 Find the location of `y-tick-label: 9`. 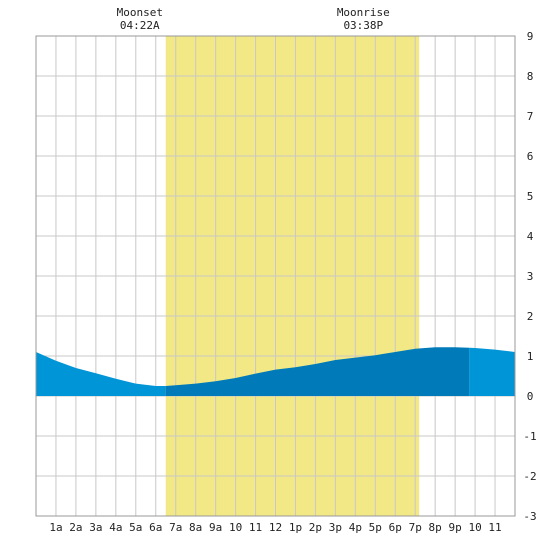

y-tick-label: 9 is located at coordinates (530, 36).